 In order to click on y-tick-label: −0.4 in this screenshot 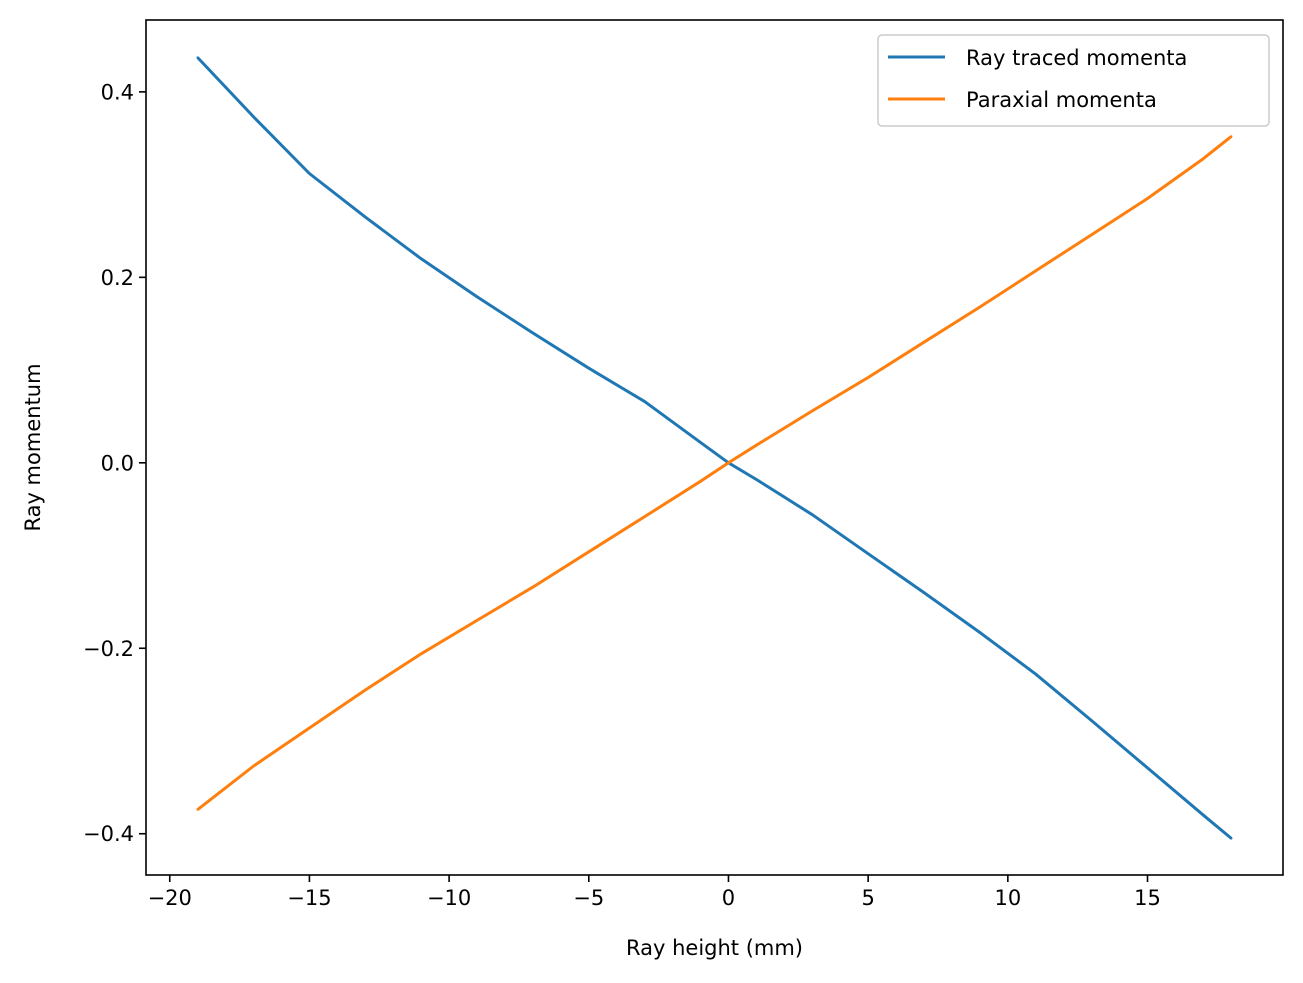, I will do `click(108, 834)`.